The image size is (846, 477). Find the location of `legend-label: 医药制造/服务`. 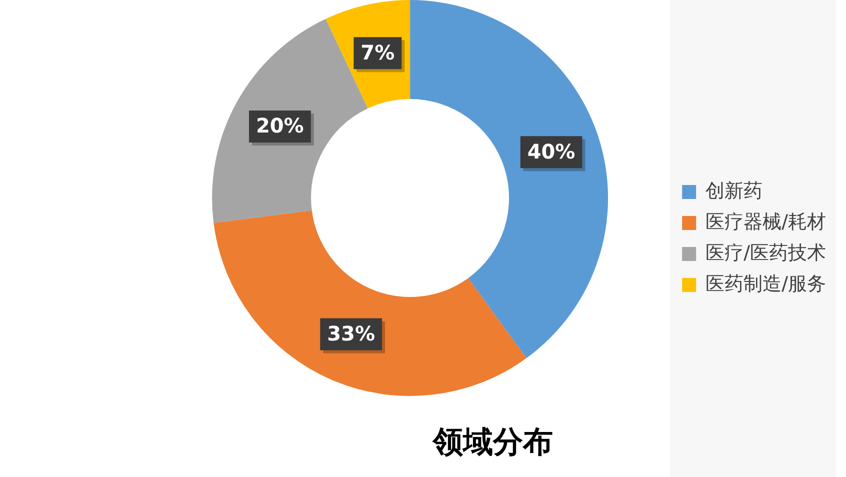

legend-label: 医药制造/服务 is located at coordinates (766, 283).